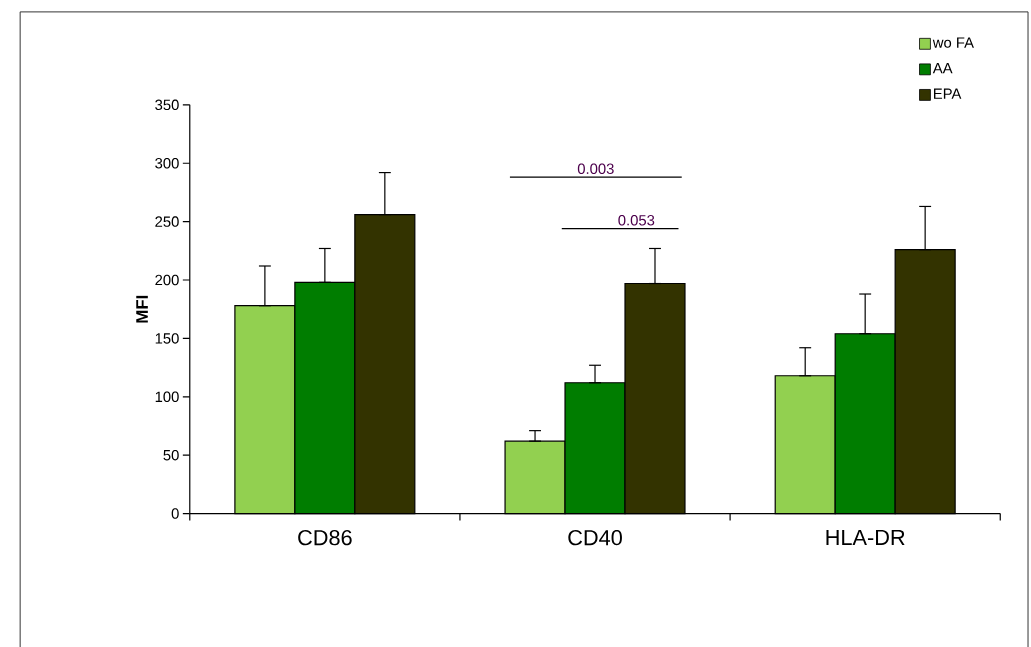 The width and height of the screenshot is (1031, 647). What do you see at coordinates (167, 338) in the screenshot?
I see `y-tick-label: 150` at bounding box center [167, 338].